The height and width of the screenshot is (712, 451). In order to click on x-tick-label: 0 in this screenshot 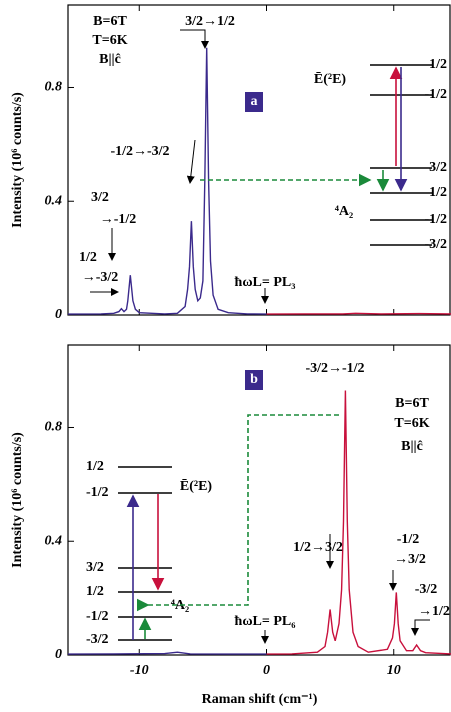, I will do `click(266, 670)`.